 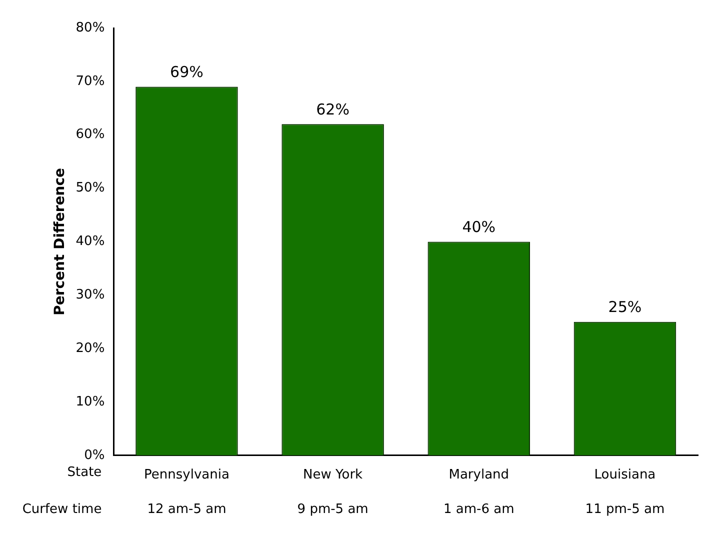 I want to click on text: State, so click(x=84, y=472).